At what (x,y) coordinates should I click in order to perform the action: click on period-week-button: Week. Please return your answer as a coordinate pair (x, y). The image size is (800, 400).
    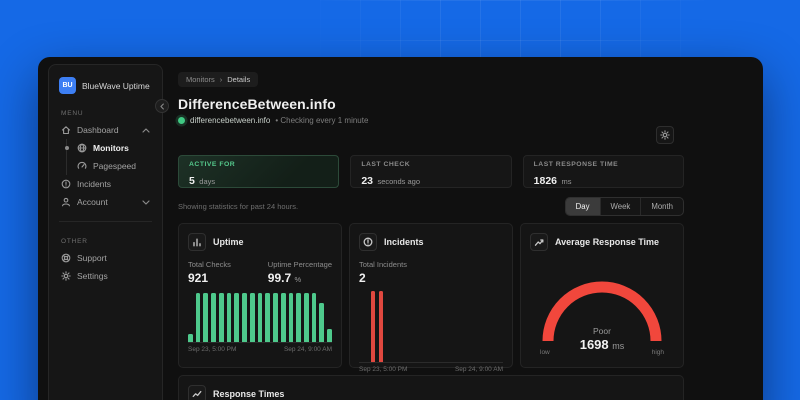
    Looking at the image, I should click on (620, 206).